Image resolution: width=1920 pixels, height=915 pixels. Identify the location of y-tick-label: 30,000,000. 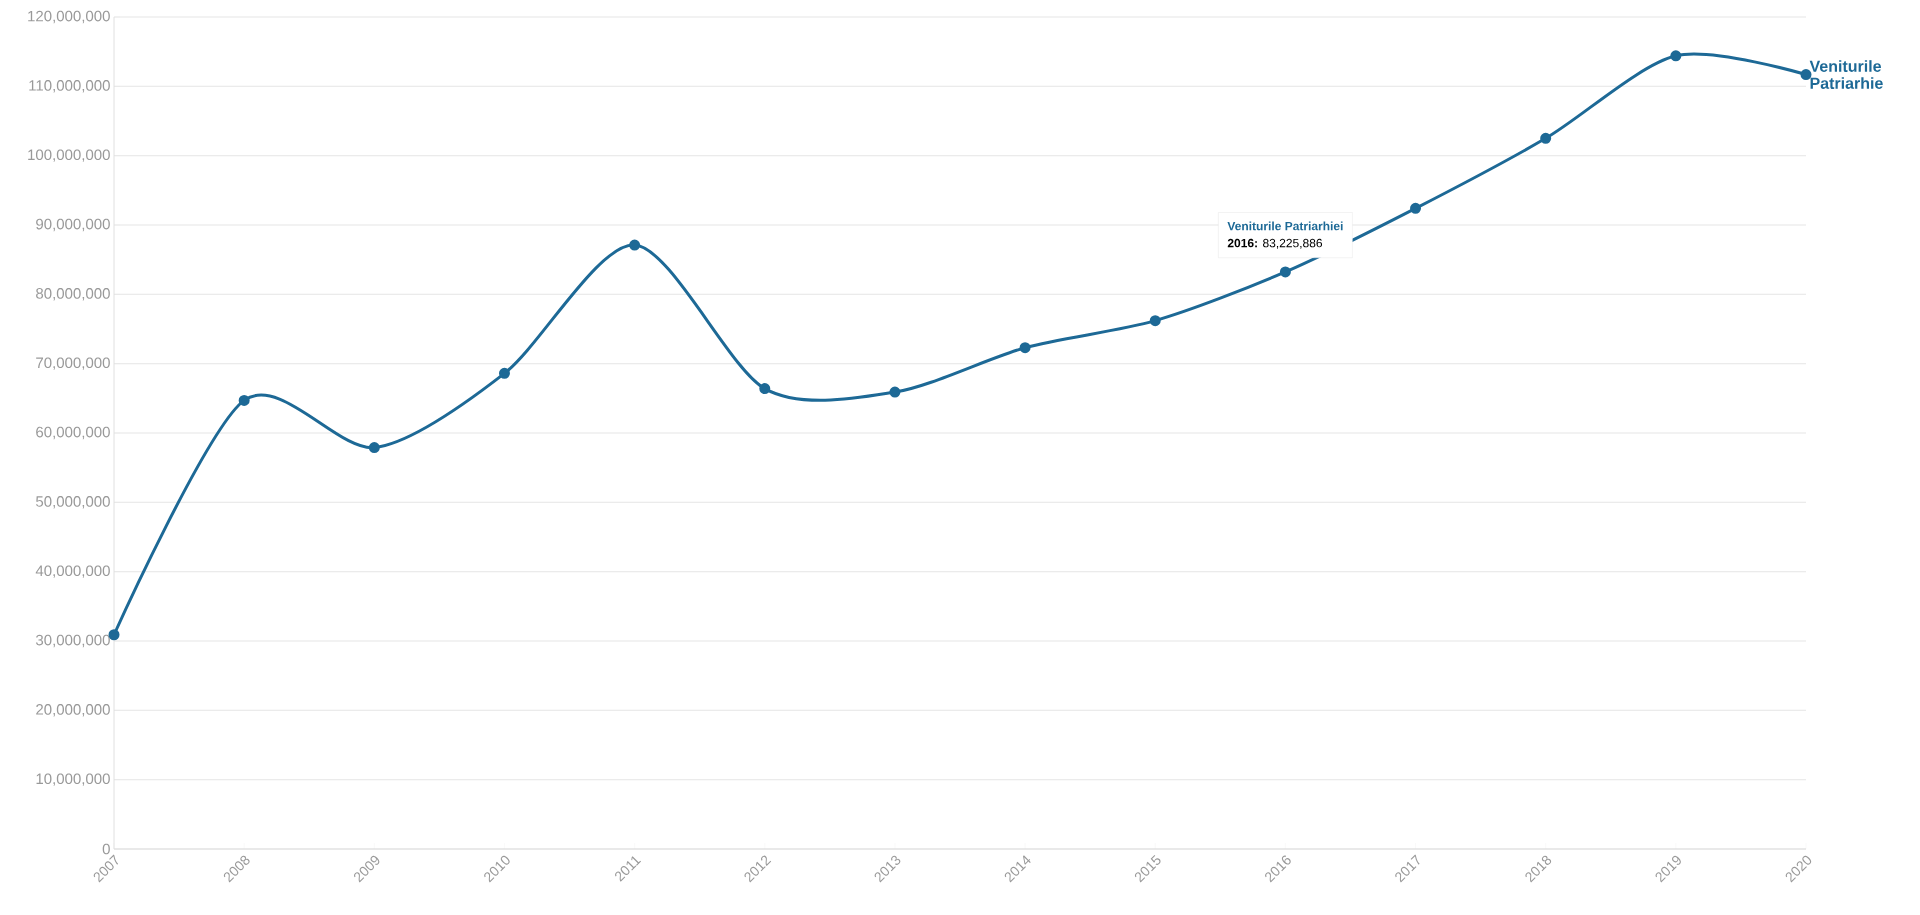
(72, 641).